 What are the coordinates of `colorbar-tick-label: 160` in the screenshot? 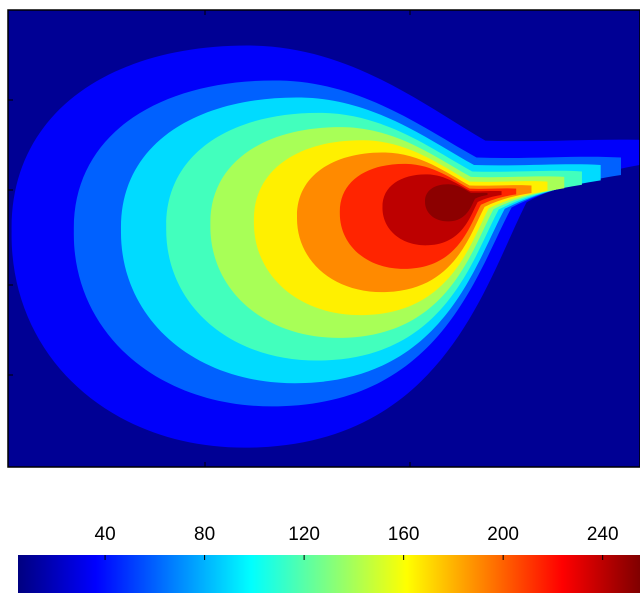 It's located at (404, 534).